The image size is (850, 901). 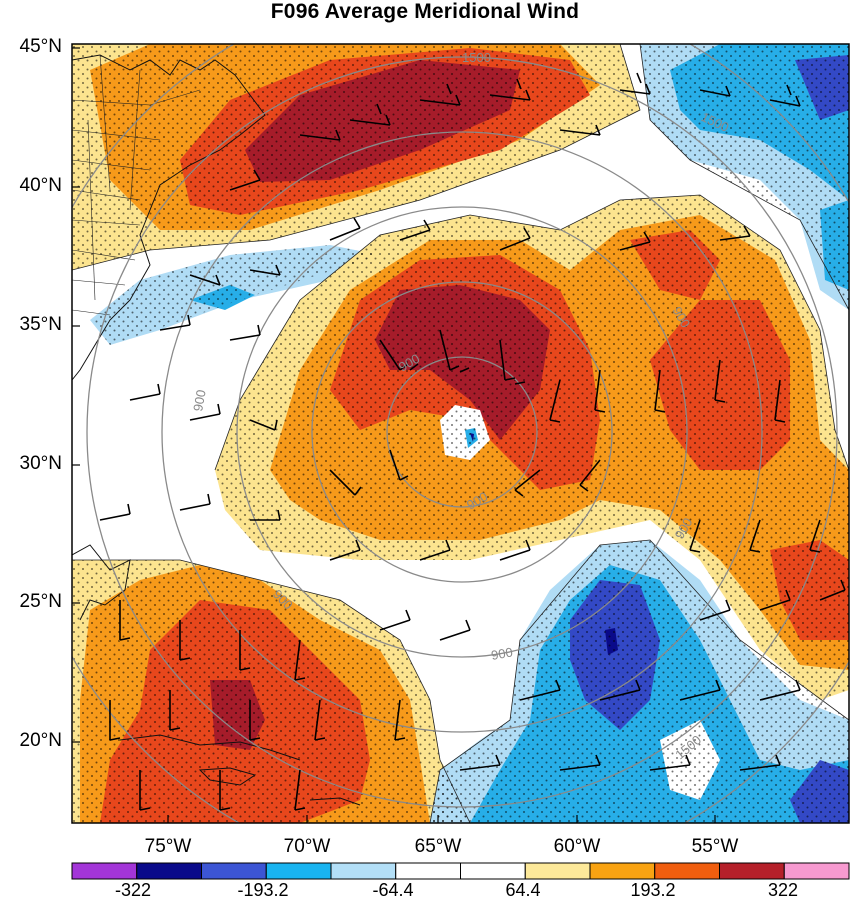 I want to click on colorbar-tick-label: -322, so click(x=133, y=890).